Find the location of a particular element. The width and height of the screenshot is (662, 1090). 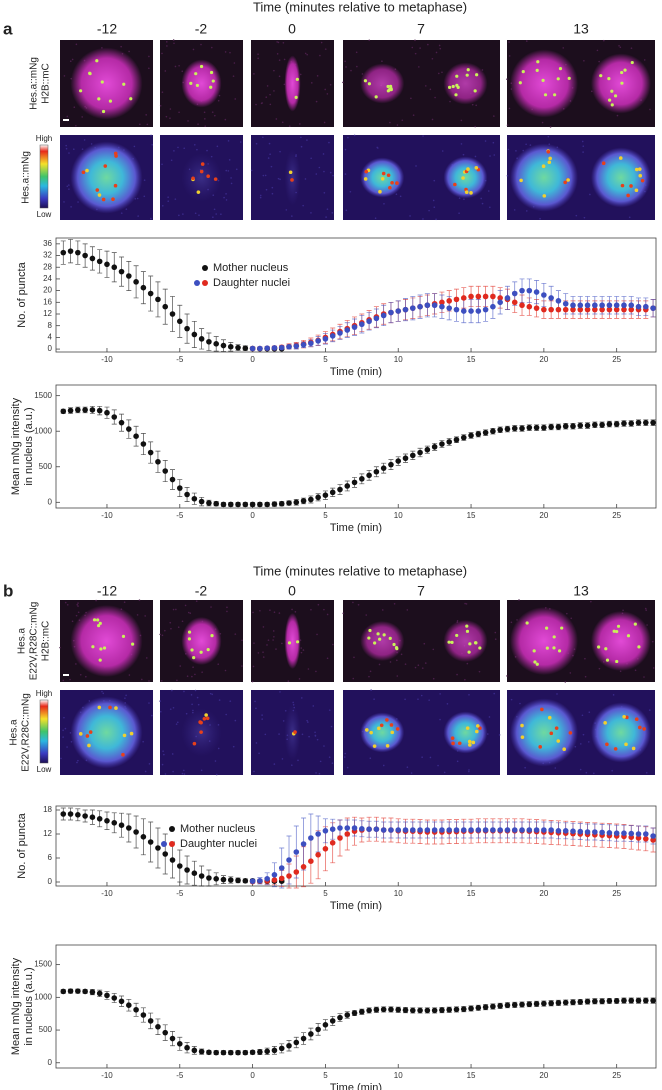

x-axis-label: Time (min) is located at coordinates (356, 1086).